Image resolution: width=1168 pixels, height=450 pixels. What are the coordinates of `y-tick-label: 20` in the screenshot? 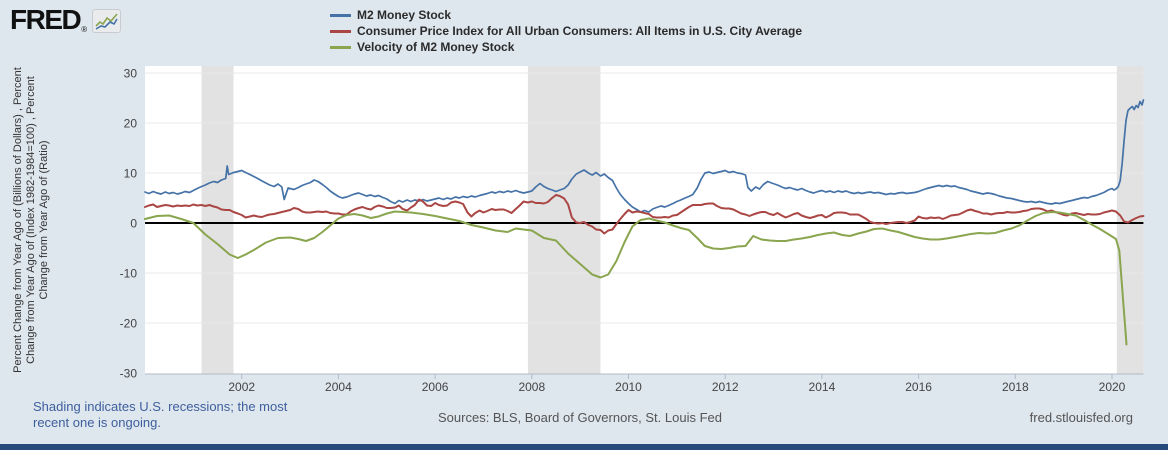 It's located at (131, 124).